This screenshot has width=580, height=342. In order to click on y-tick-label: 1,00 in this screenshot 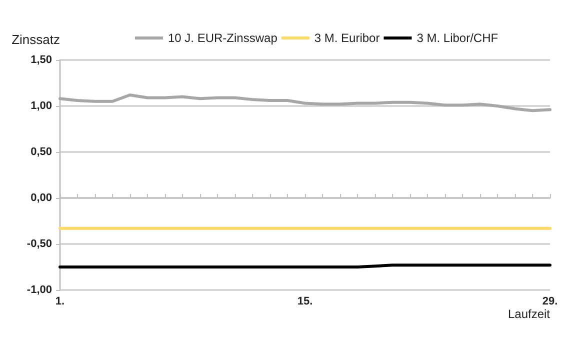, I will do `click(41, 106)`.